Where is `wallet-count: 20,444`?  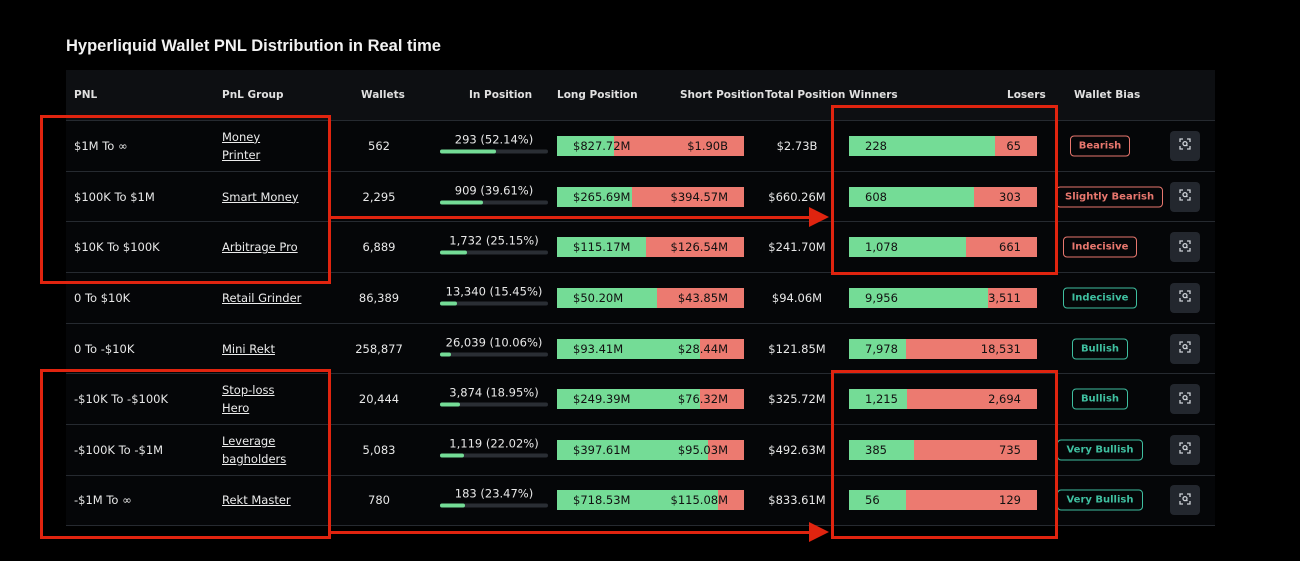 wallet-count: 20,444 is located at coordinates (379, 399).